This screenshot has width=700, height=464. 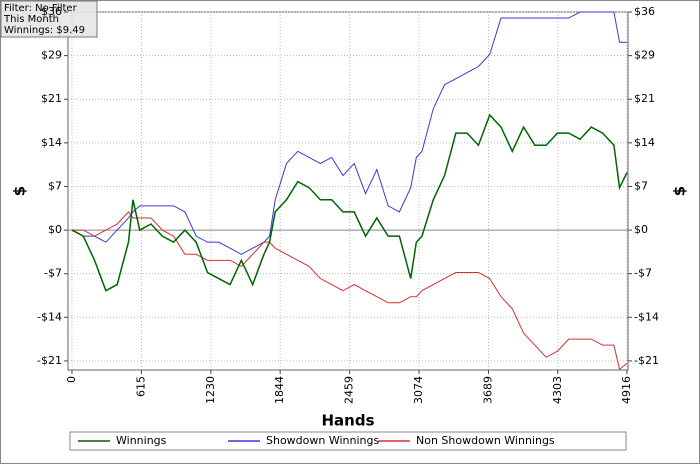 What do you see at coordinates (646, 360) in the screenshot?
I see `y2-tick-label: -$21` at bounding box center [646, 360].